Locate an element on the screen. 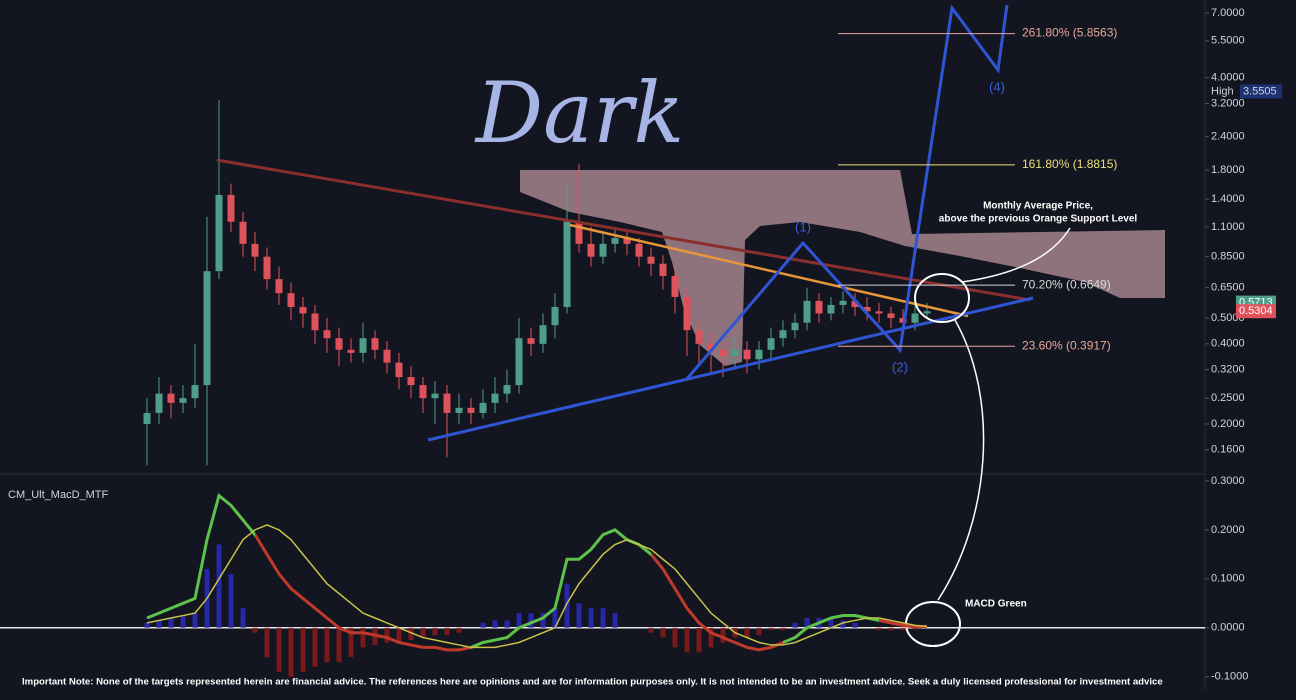 This screenshot has width=1296, height=700. annotation: above the previous Orange Support Level is located at coordinates (1038, 219).